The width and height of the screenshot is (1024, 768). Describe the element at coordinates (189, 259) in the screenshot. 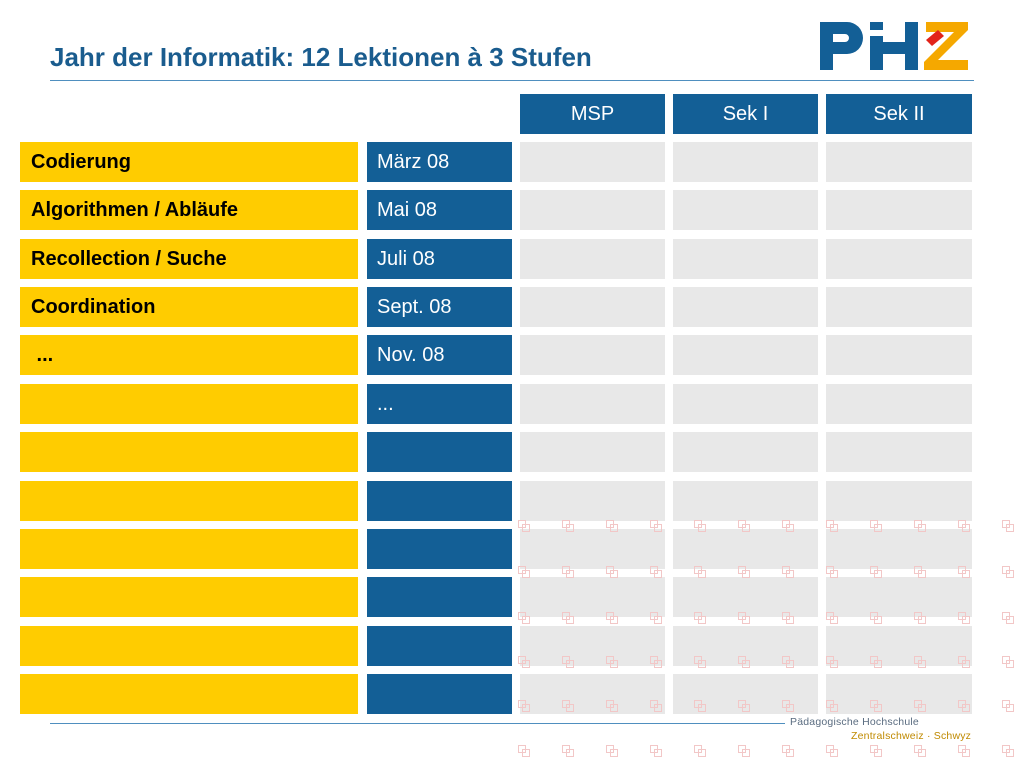

I see `topic-cell: Recollection / Suche` at that location.